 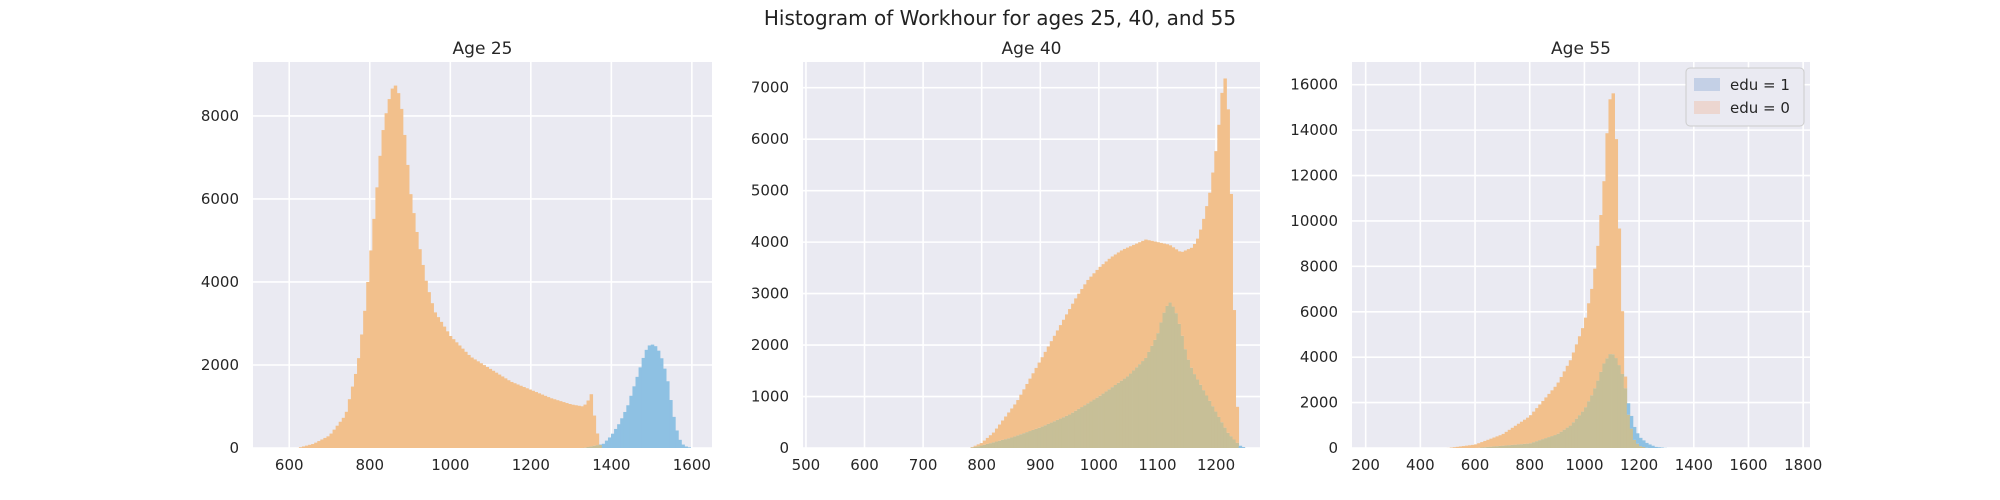 I want to click on histogram-bars, so click(x=493, y=266).